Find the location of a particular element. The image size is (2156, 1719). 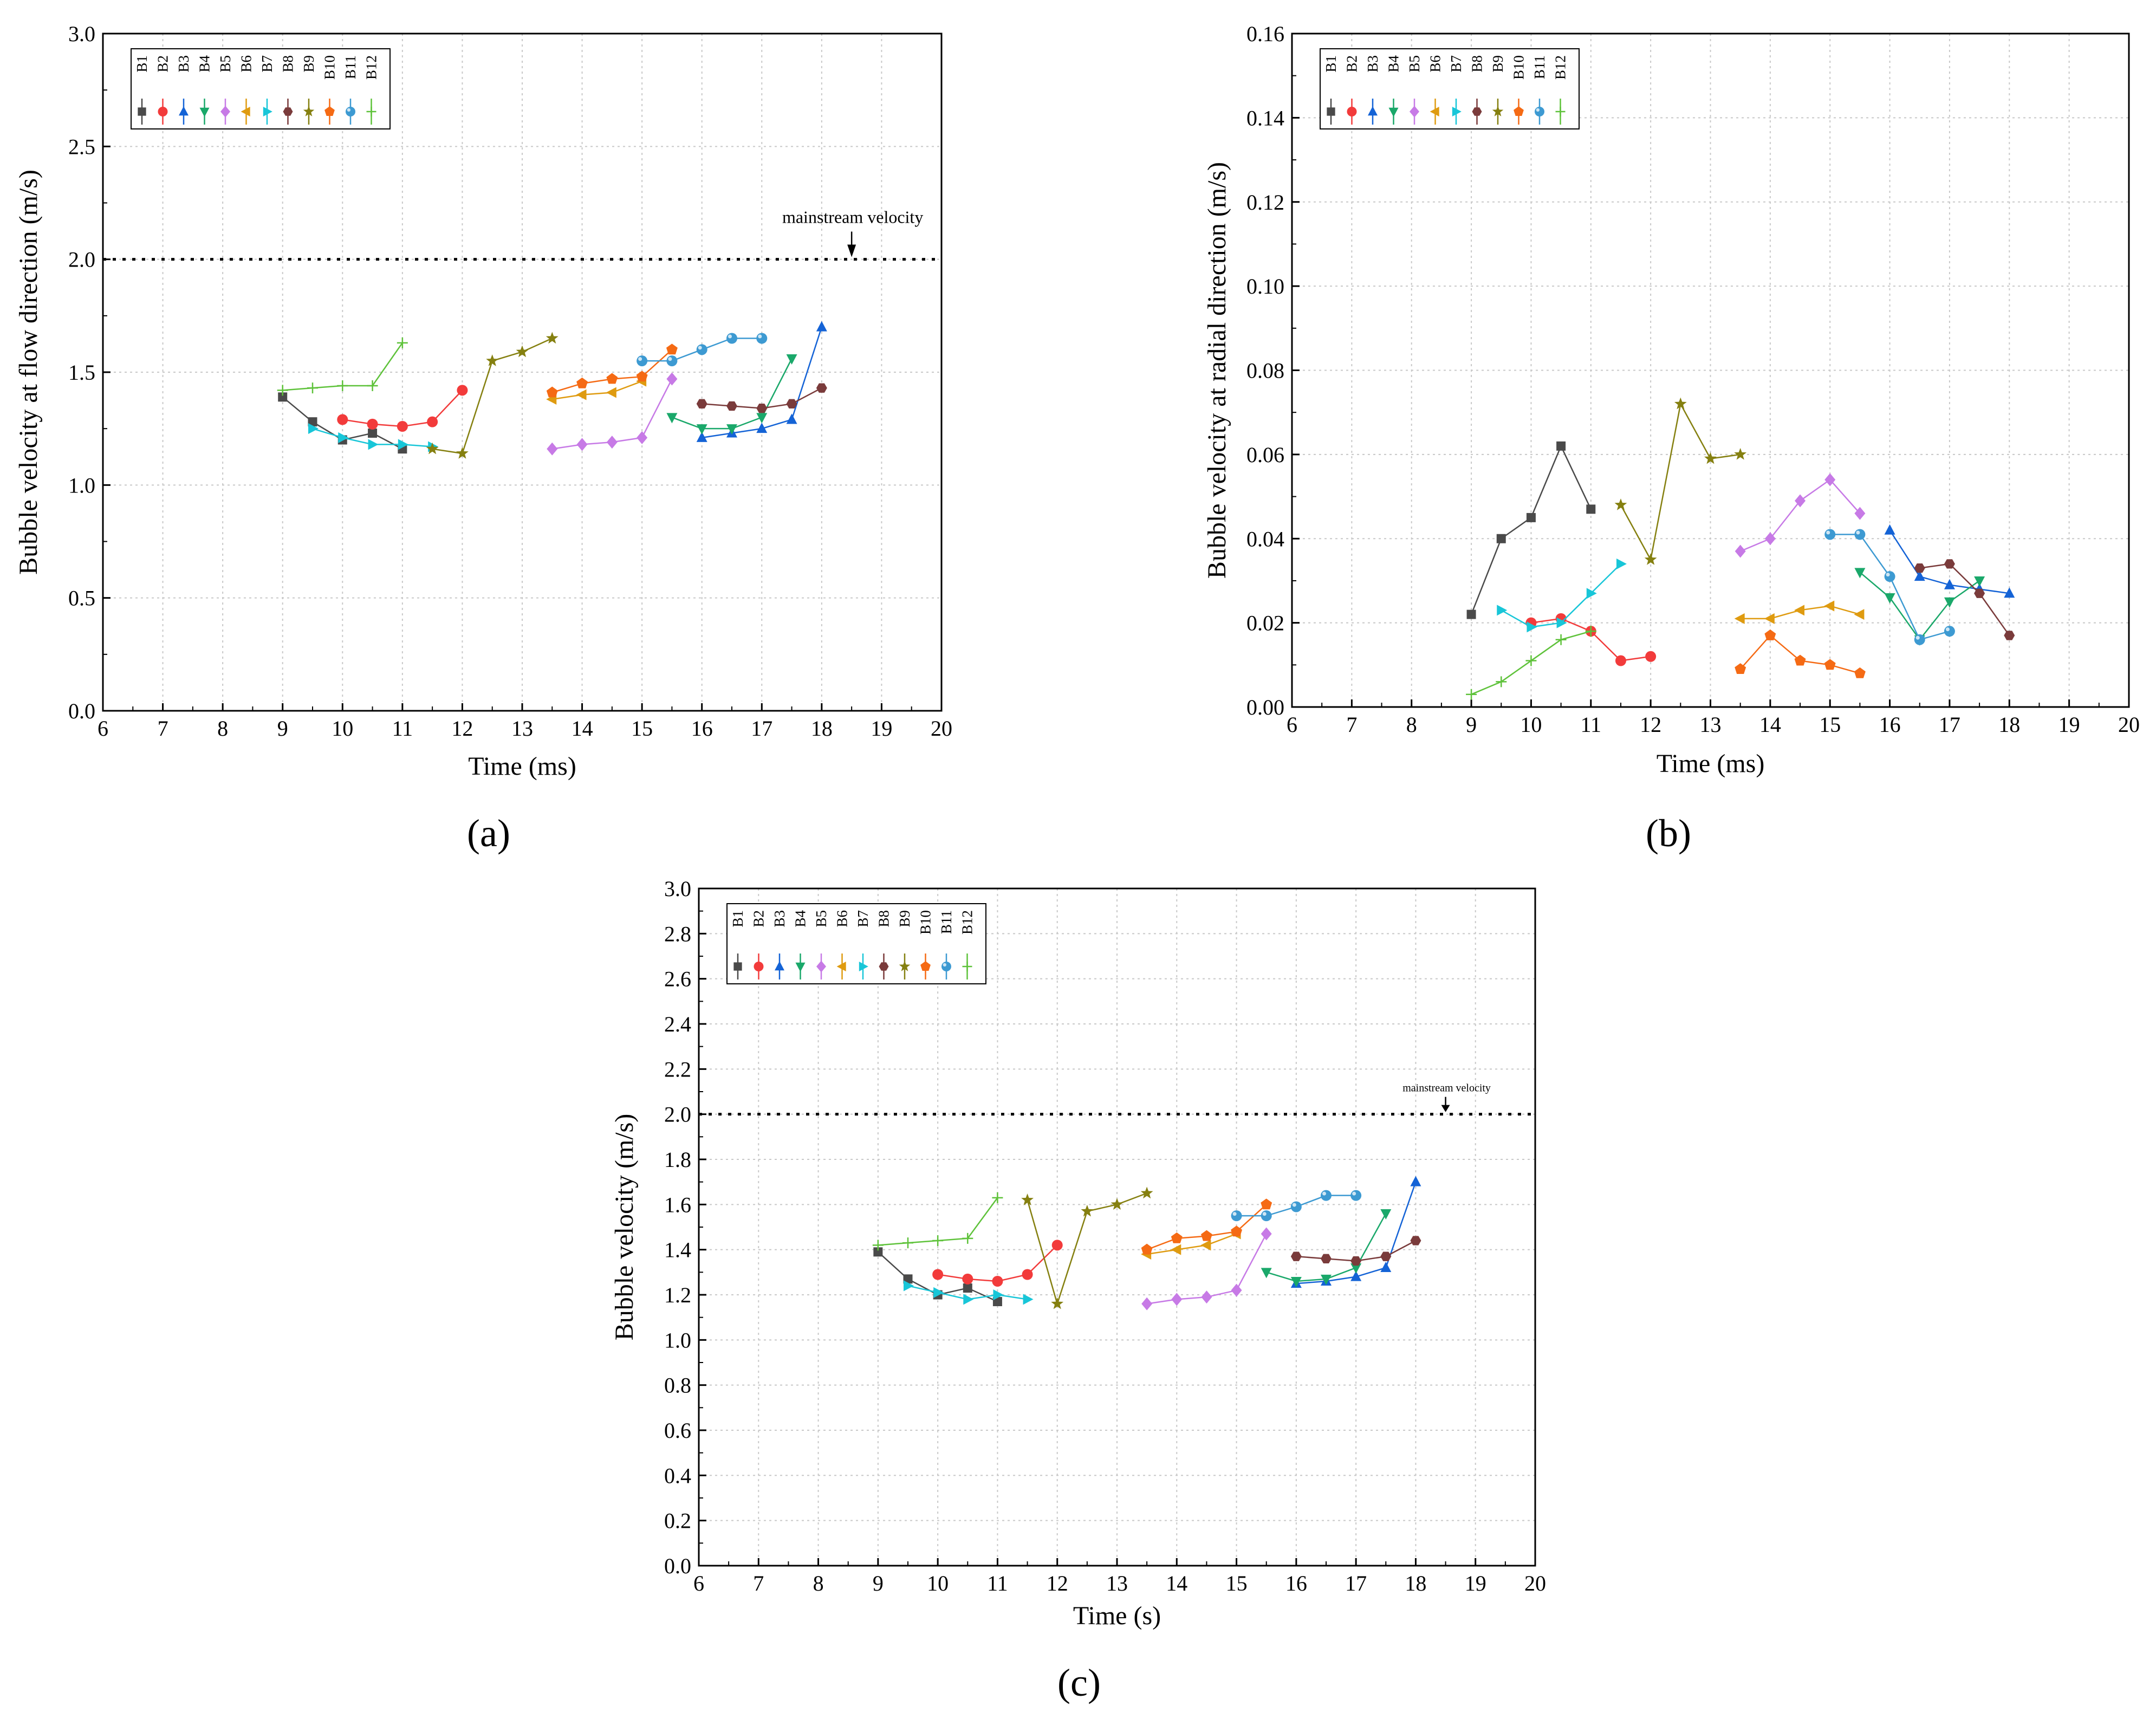

y-tick-label: 1.4 is located at coordinates (678, 1250).